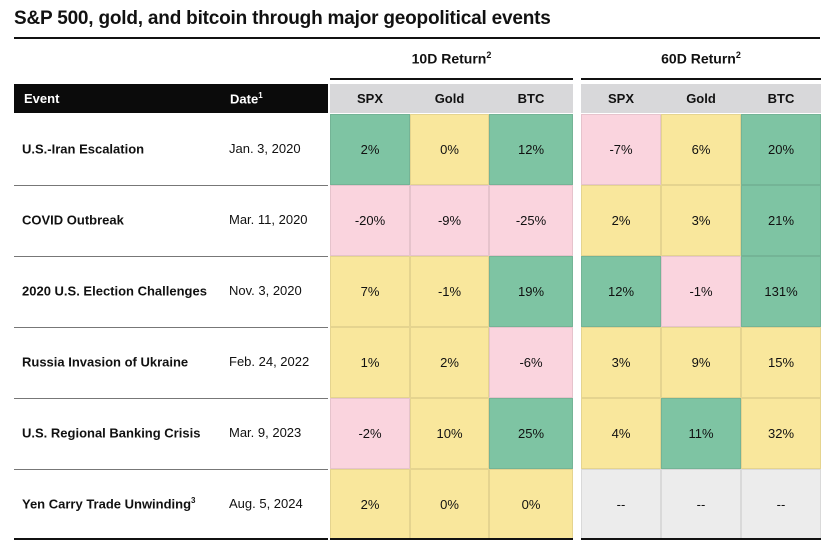  Describe the element at coordinates (531, 504) in the screenshot. I see `return-cell-10d-btc: 0%` at that location.